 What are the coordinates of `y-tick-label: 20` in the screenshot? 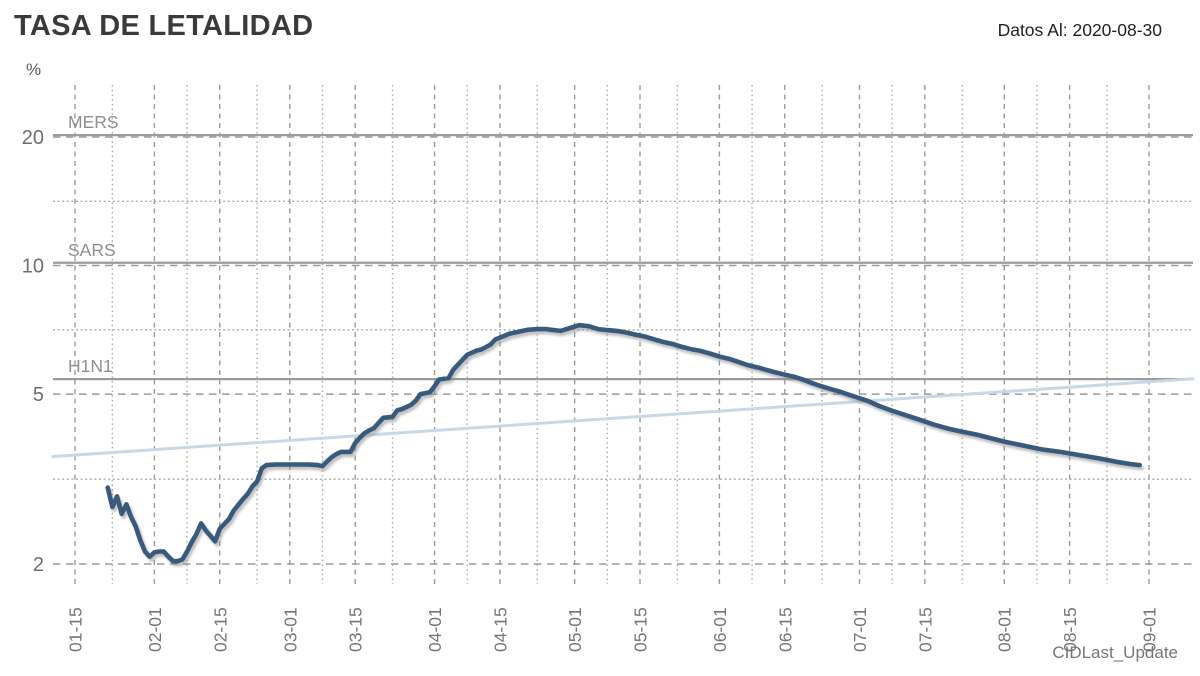 It's located at (33, 138).